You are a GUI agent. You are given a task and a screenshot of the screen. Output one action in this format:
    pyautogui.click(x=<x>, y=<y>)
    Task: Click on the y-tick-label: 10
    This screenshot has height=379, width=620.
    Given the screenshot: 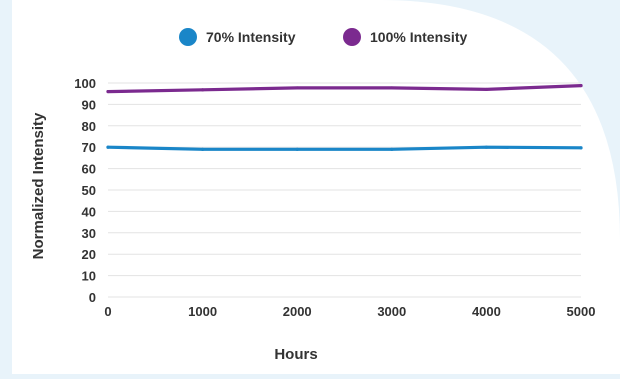 What is the action you would take?
    pyautogui.click(x=89, y=276)
    